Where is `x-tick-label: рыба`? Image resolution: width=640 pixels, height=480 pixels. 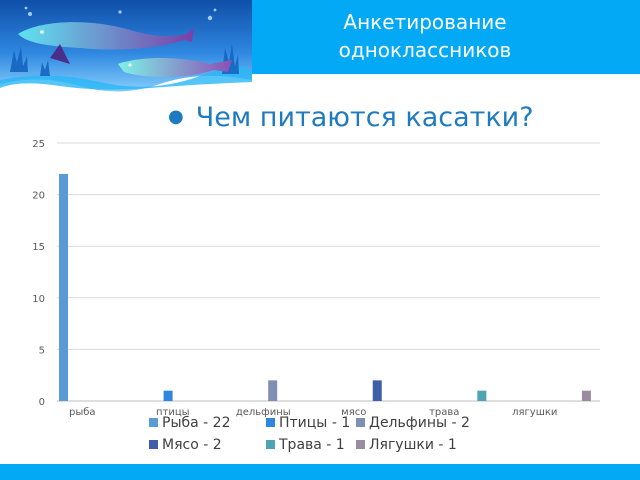
x-tick-label: рыба is located at coordinates (82, 412).